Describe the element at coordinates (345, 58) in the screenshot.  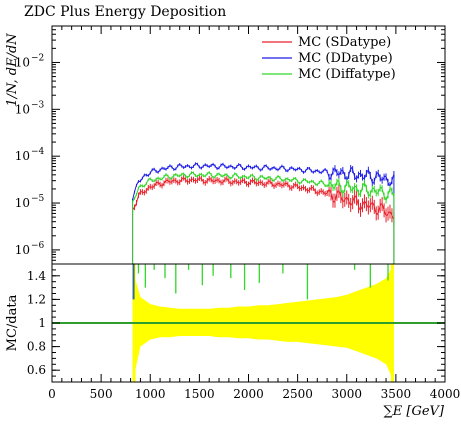
I see `legend-label: MC (DDatype)` at that location.